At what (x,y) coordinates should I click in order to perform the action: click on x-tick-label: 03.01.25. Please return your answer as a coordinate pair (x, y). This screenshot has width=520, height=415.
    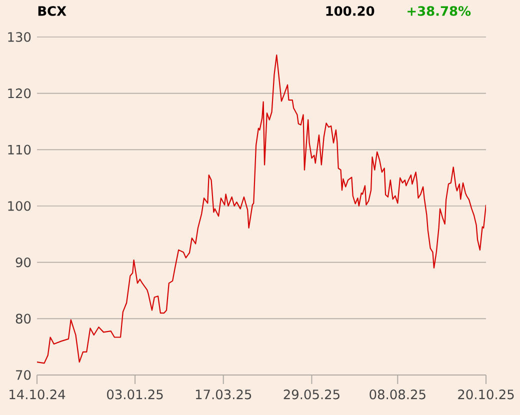
    Looking at the image, I should click on (135, 395).